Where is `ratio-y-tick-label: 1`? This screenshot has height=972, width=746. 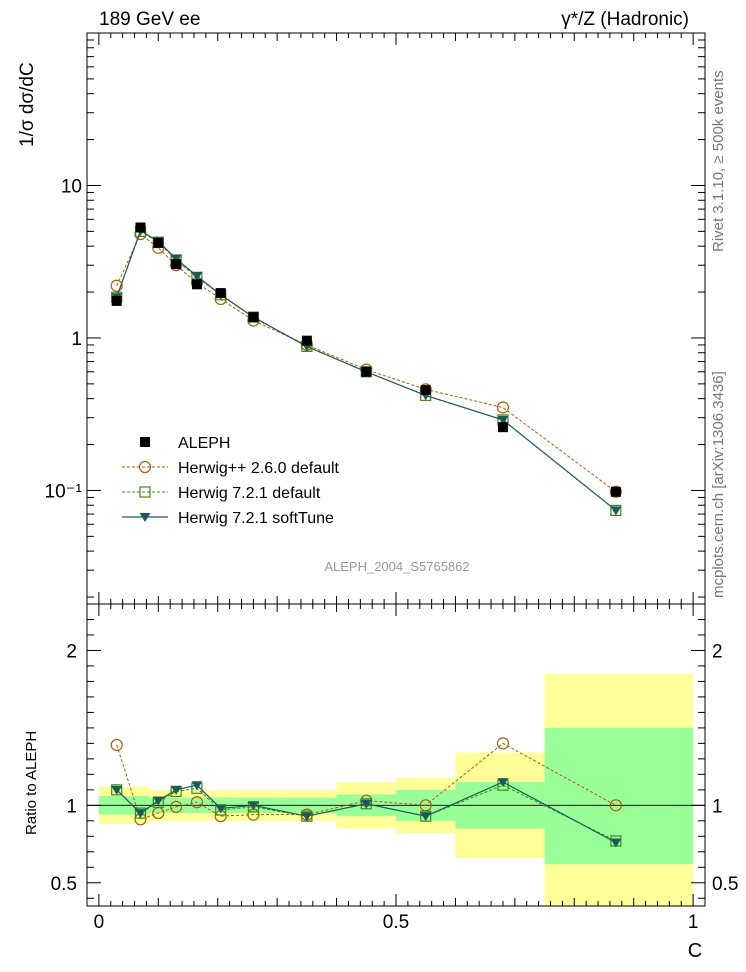 ratio-y-tick-label: 1 is located at coordinates (71, 806).